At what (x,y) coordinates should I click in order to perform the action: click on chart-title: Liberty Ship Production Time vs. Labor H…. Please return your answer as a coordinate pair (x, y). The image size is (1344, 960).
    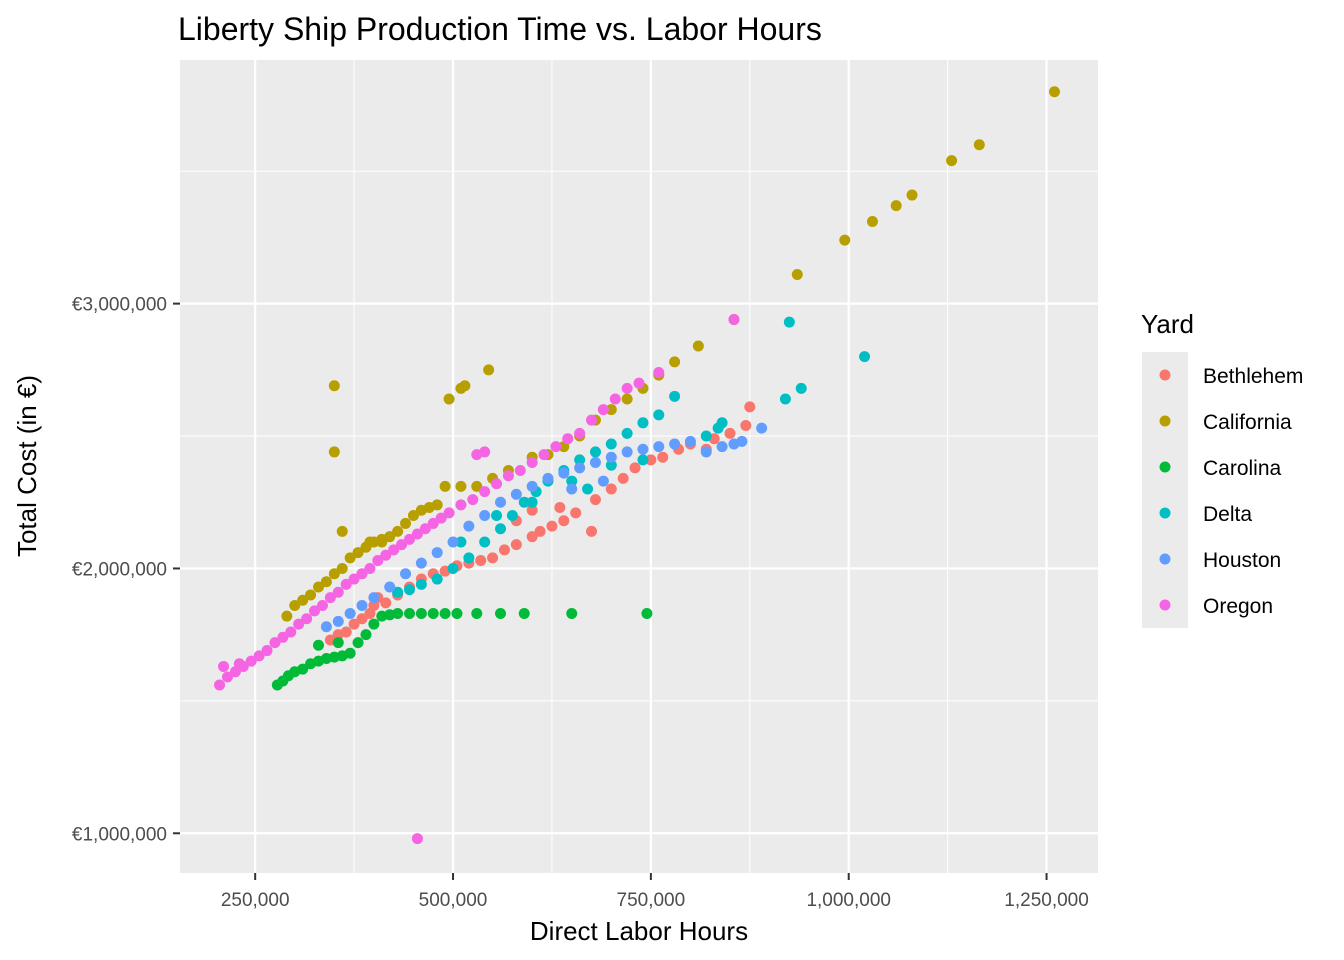
    Looking at the image, I should click on (500, 29).